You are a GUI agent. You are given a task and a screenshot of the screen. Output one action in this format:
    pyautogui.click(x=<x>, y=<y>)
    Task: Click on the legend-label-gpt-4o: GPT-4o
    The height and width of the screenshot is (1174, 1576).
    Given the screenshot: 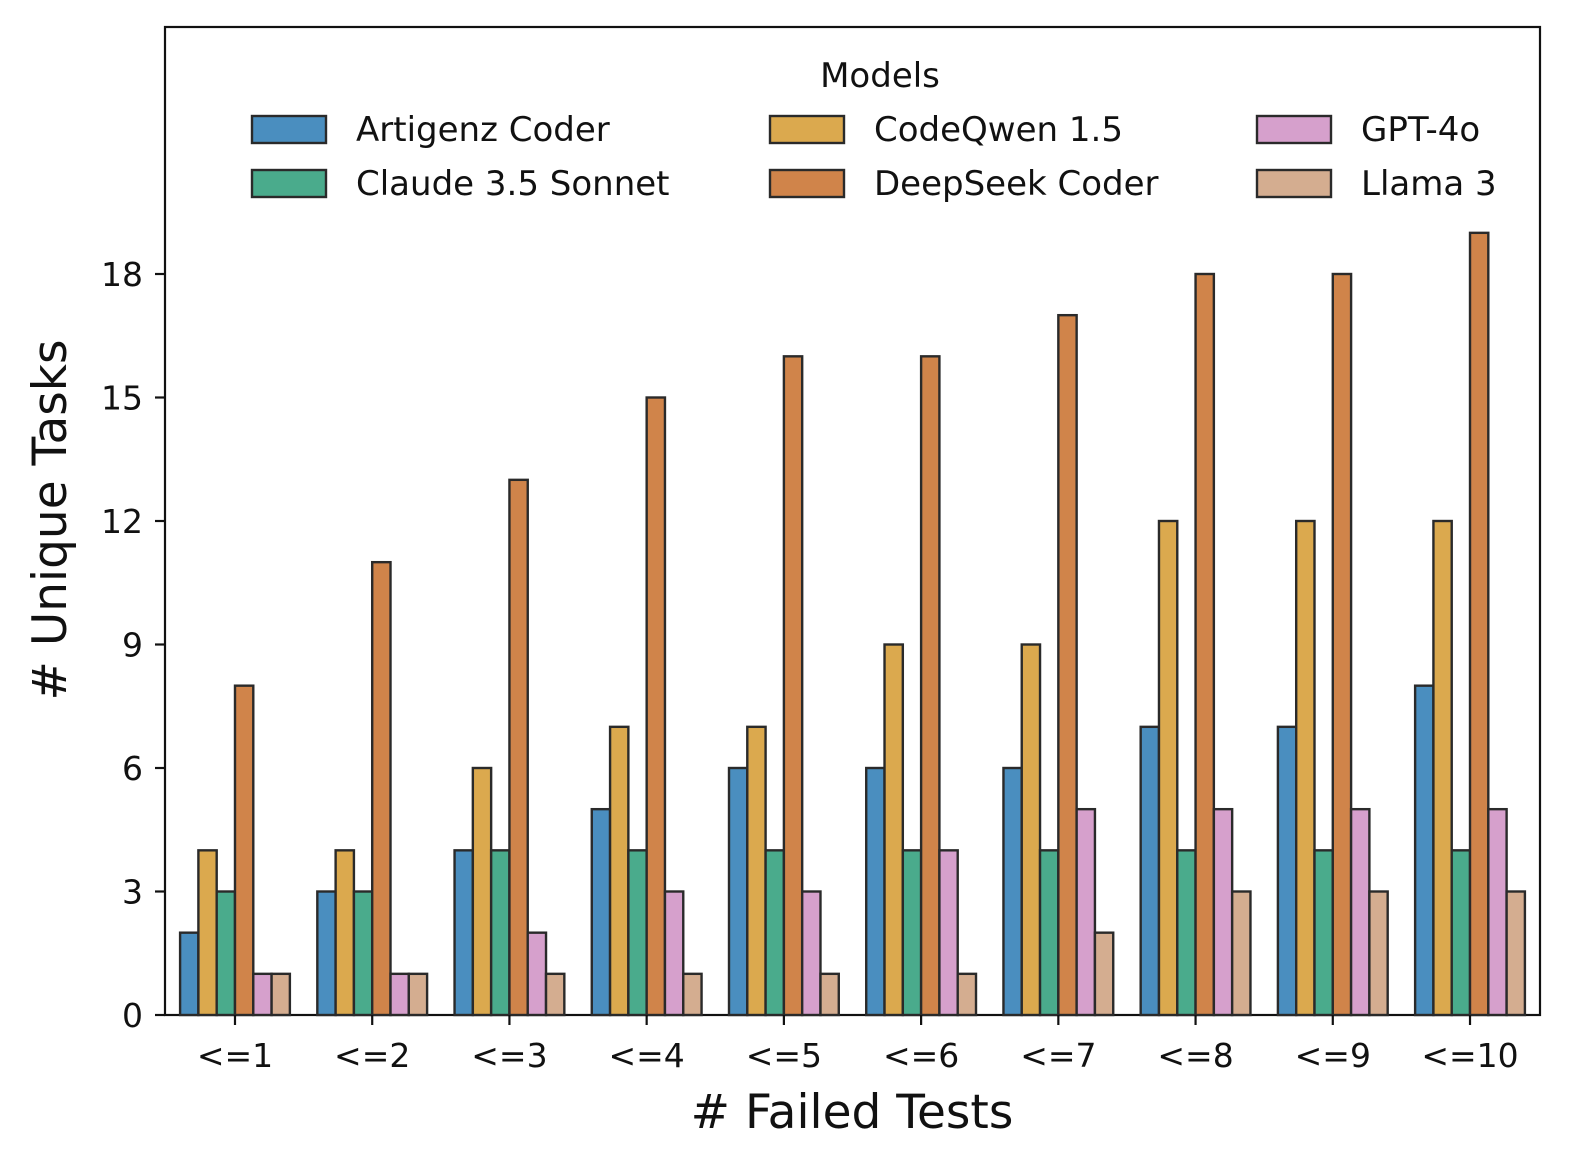 What is the action you would take?
    pyautogui.click(x=1420, y=130)
    